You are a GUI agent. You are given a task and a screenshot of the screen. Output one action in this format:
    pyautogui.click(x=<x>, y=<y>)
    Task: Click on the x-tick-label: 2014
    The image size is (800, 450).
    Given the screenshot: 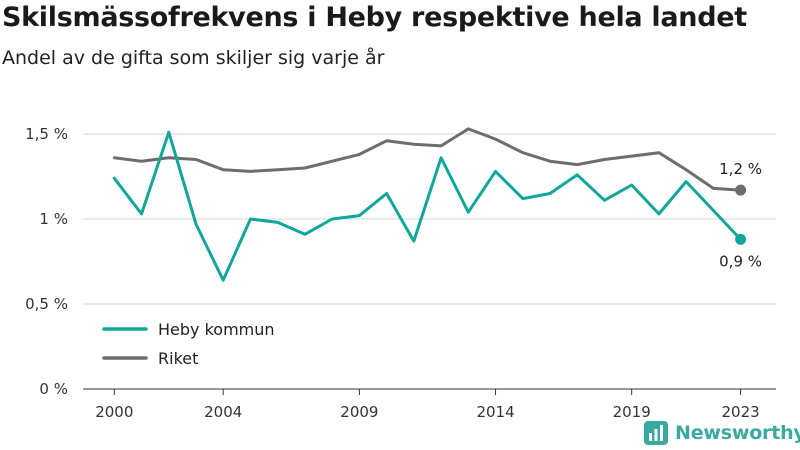 What is the action you would take?
    pyautogui.click(x=495, y=412)
    